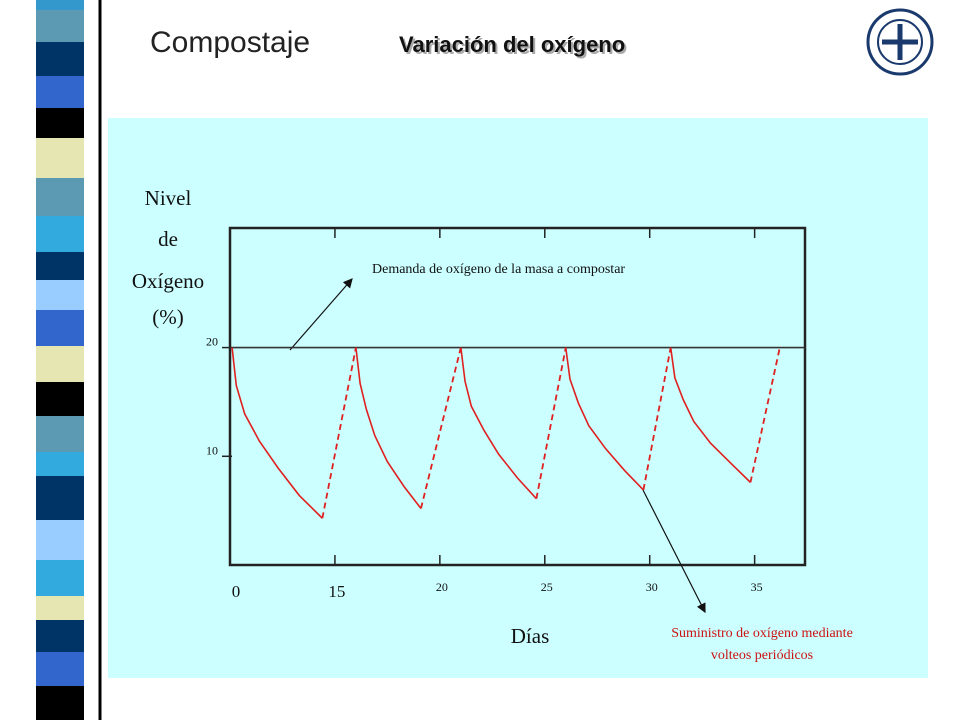 The width and height of the screenshot is (960, 720). What do you see at coordinates (652, 587) in the screenshot?
I see `x-tick-label: 30` at bounding box center [652, 587].